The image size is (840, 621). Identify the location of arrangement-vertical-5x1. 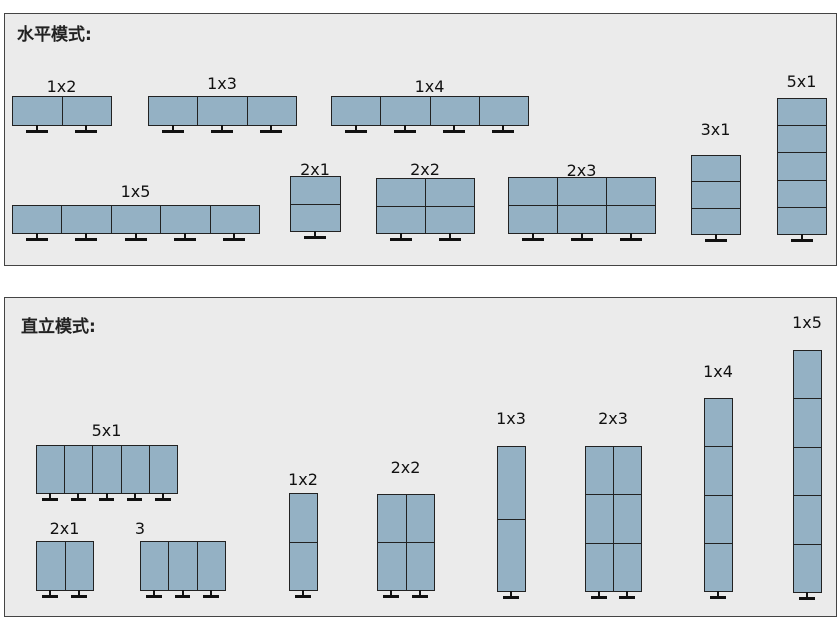
(107, 473).